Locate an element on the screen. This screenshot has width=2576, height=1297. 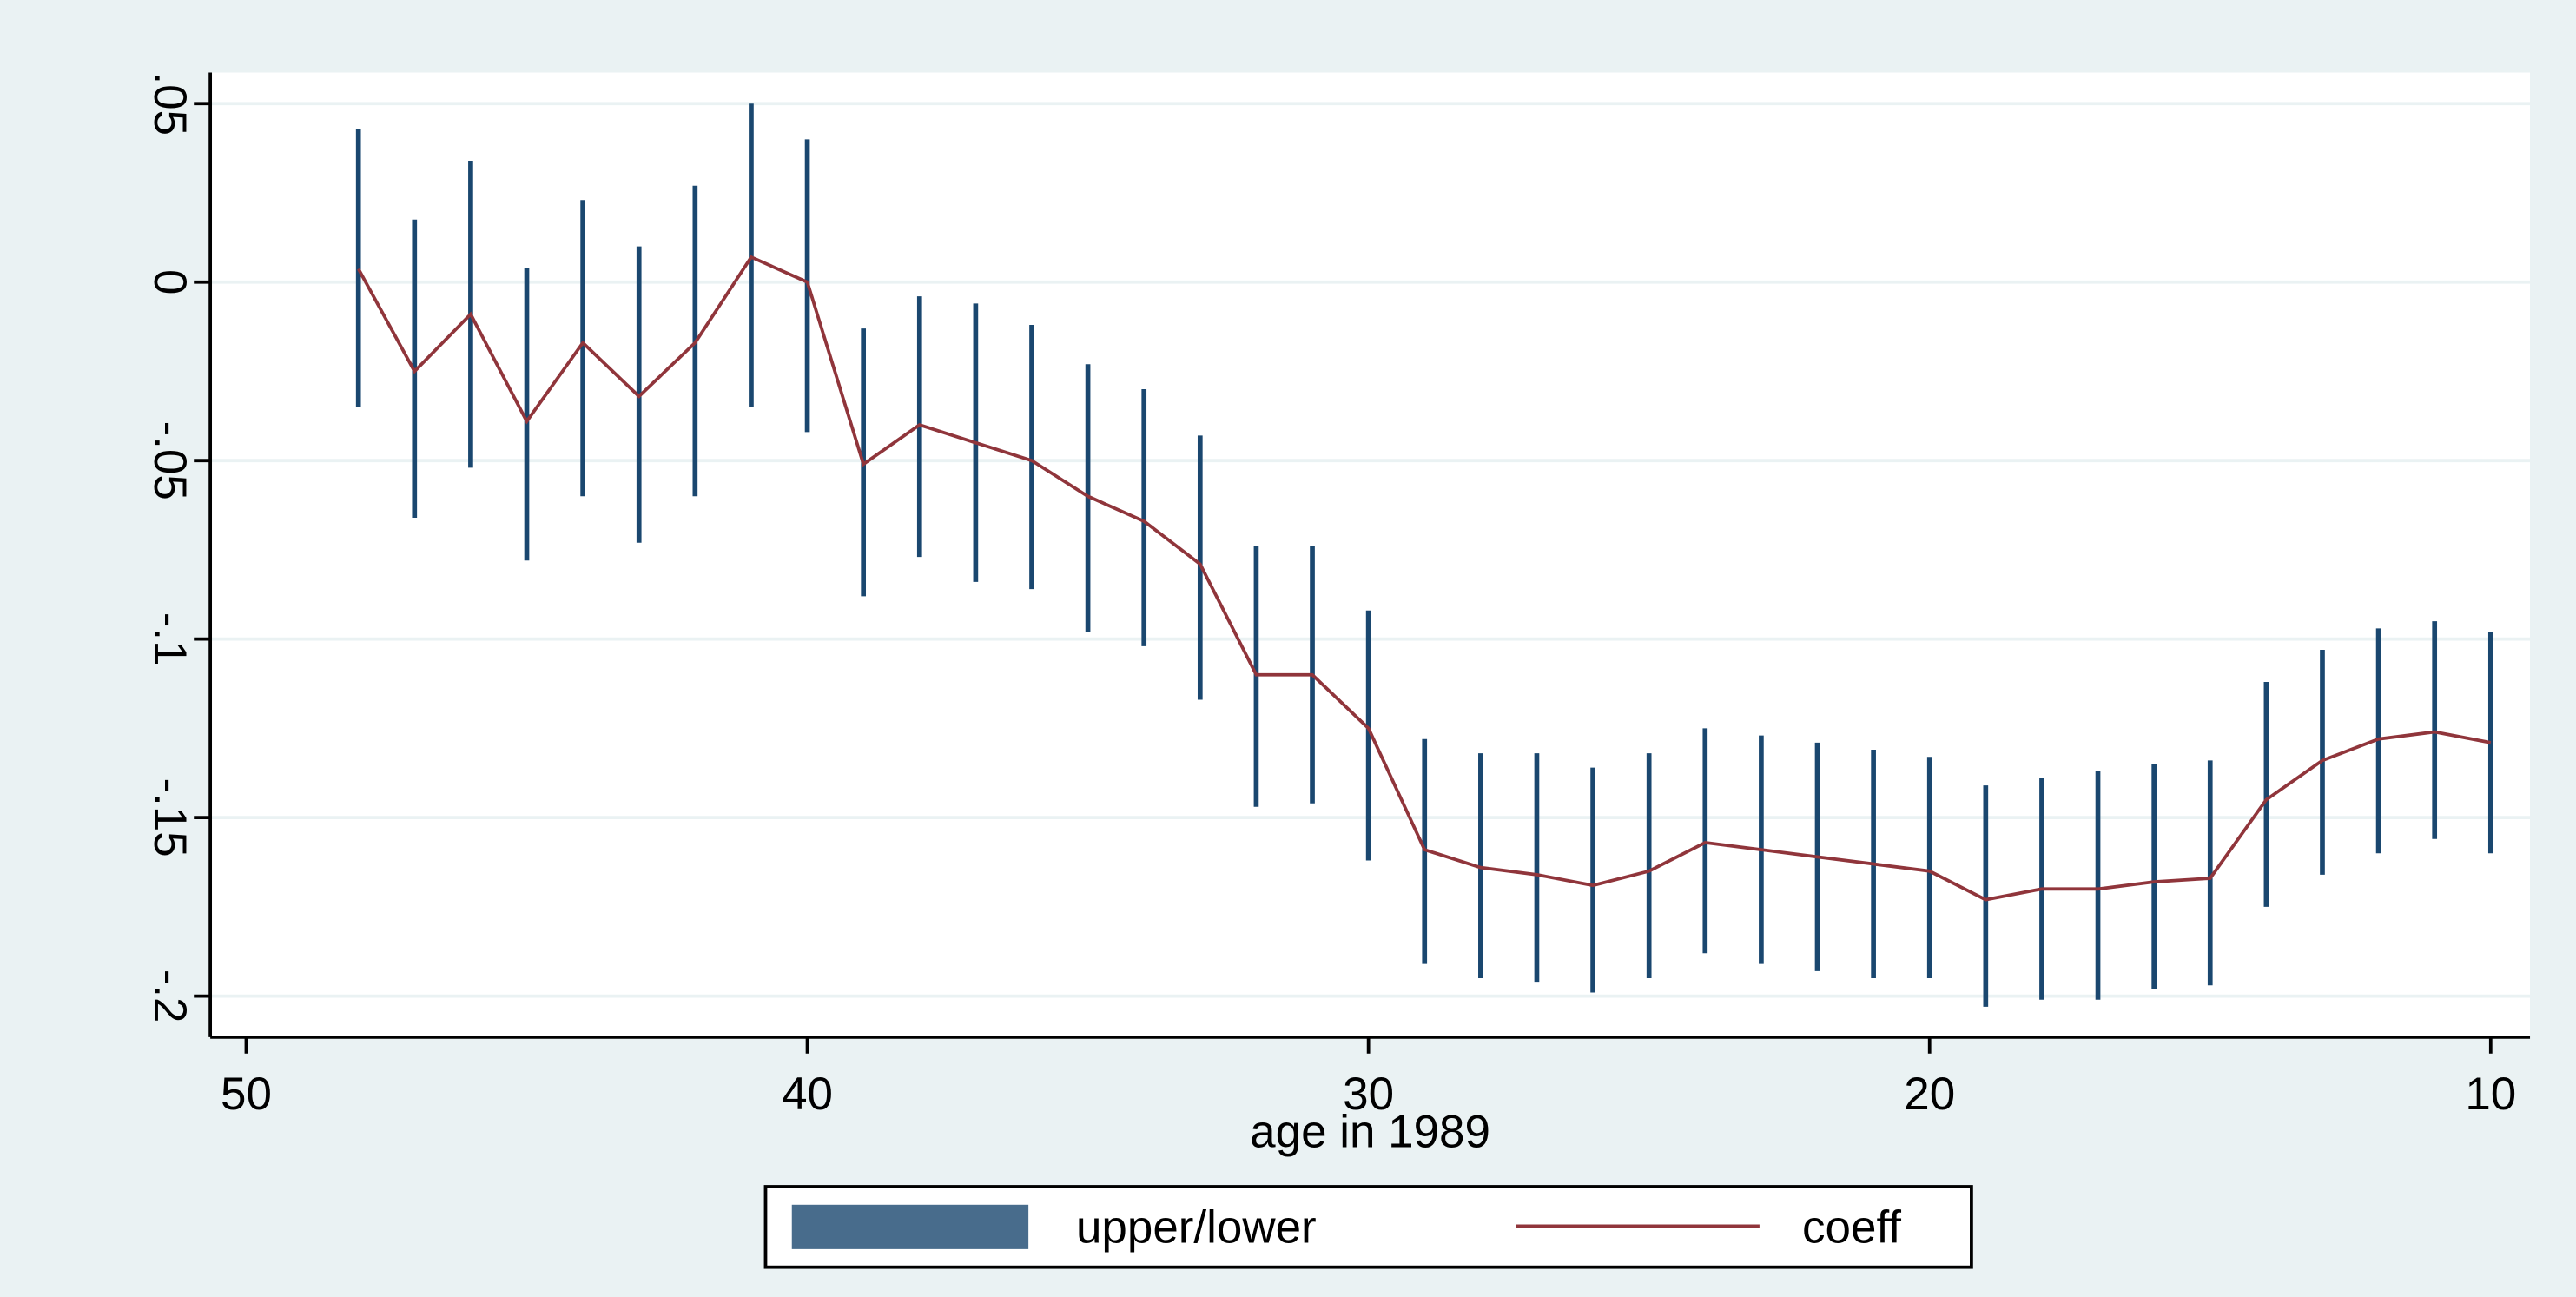
x-tick-label: 30 is located at coordinates (1368, 1094).